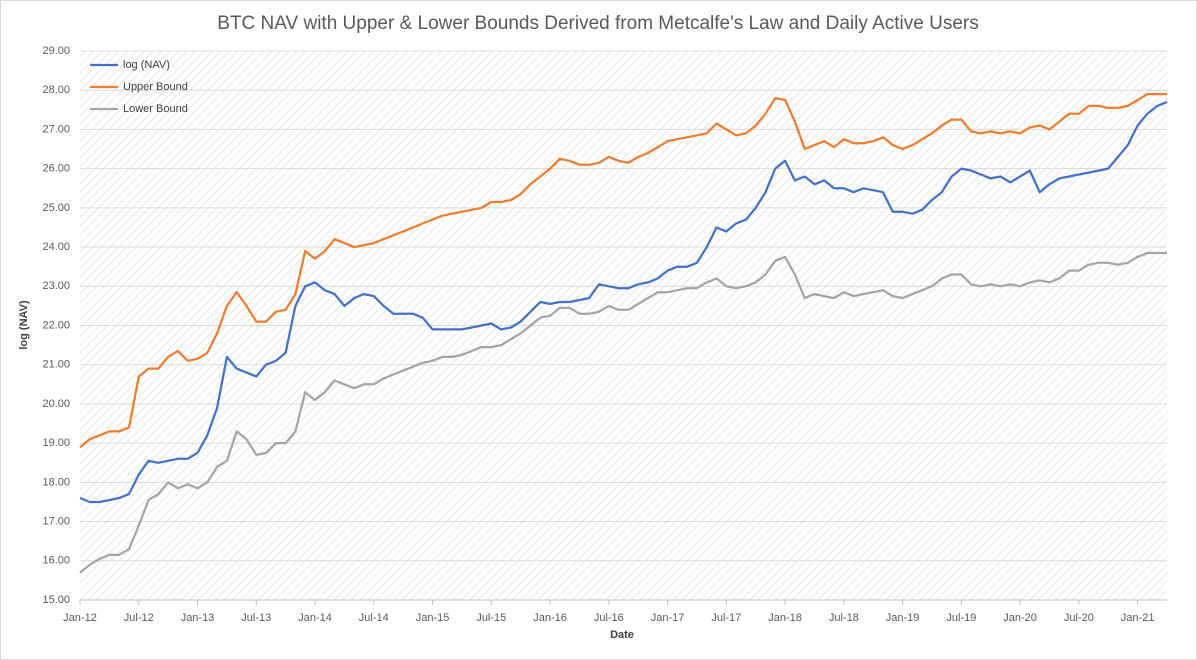 This screenshot has width=1197, height=660. What do you see at coordinates (155, 109) in the screenshot?
I see `legend-label: Lower Bound` at bounding box center [155, 109].